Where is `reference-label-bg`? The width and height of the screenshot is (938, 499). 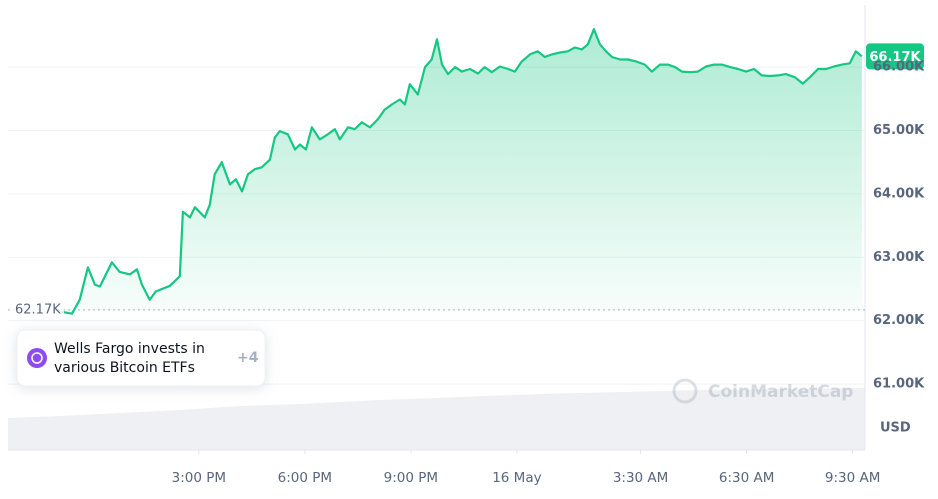 reference-label-bg is located at coordinates (38, 309).